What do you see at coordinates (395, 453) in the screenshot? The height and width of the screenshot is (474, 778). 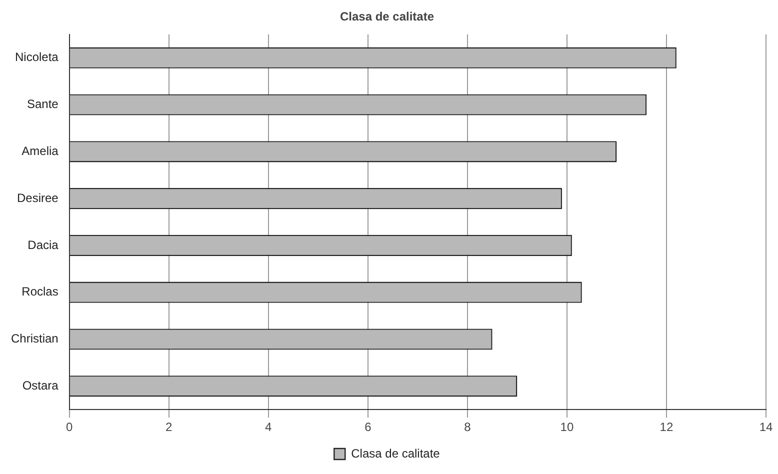 I see `legend-label: Clasa de calitate` at bounding box center [395, 453].